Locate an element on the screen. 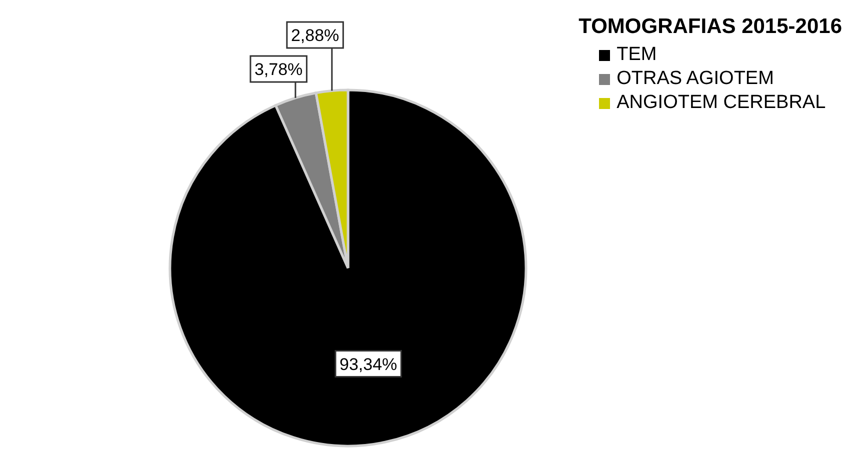 This screenshot has width=854, height=450. pie-slice is located at coordinates (312, 181).